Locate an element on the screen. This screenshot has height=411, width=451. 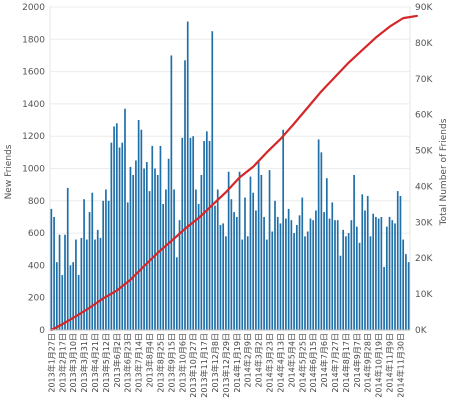
y-left-tick-label: 400 is located at coordinates (36, 266).